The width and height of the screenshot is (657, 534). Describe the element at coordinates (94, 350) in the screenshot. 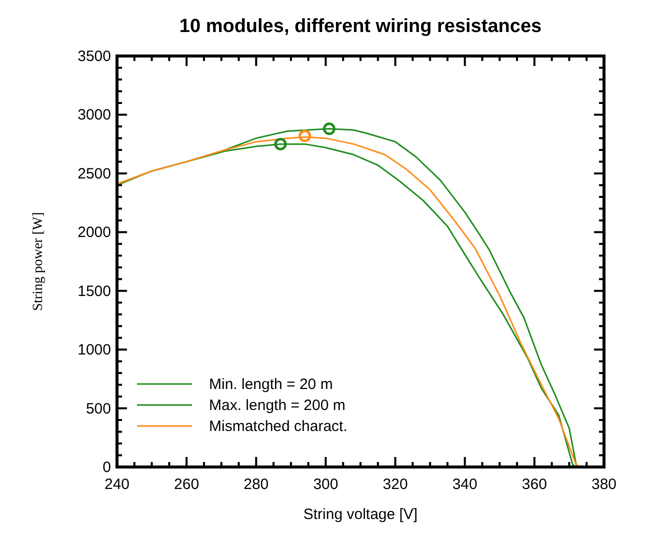

I see `y-tick-label: 1000` at that location.